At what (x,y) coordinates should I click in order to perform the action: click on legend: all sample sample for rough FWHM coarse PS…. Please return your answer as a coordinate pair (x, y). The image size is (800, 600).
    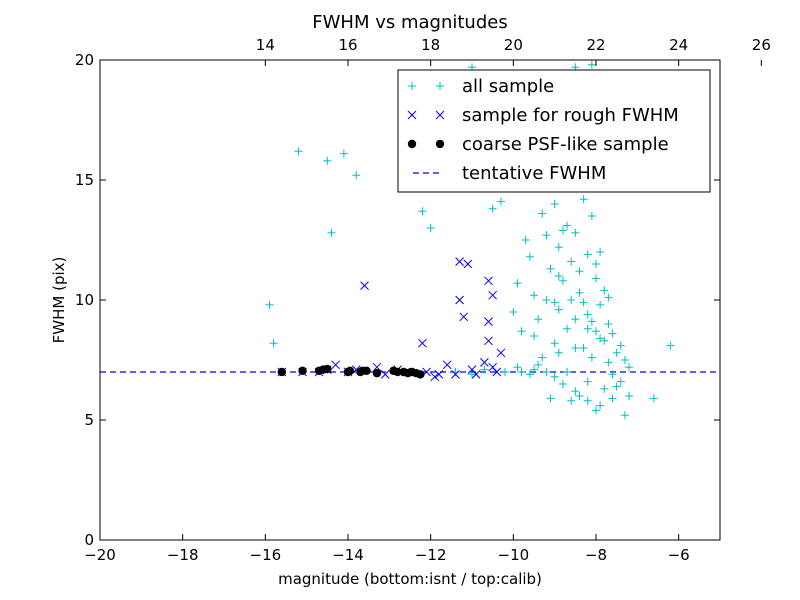
    Looking at the image, I should click on (554, 131).